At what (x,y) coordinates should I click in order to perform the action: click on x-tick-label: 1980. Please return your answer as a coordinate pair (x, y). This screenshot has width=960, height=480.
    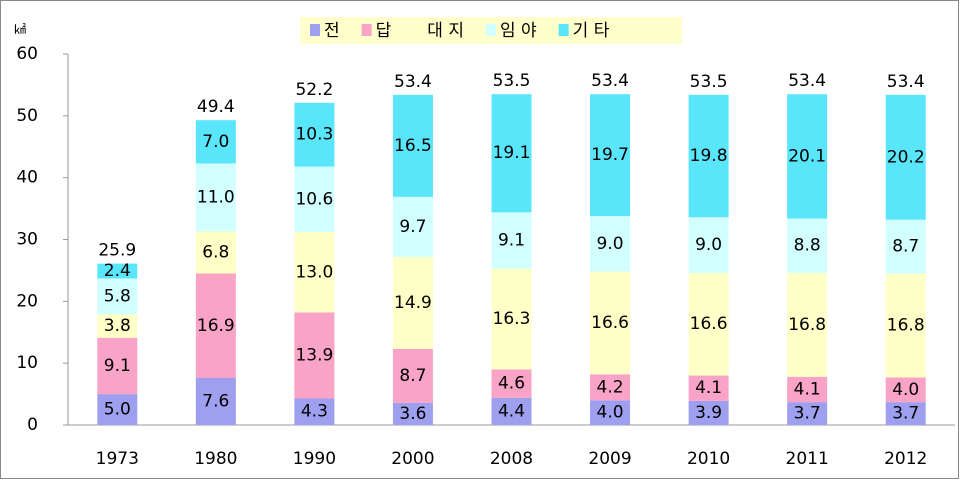
    Looking at the image, I should click on (215, 459).